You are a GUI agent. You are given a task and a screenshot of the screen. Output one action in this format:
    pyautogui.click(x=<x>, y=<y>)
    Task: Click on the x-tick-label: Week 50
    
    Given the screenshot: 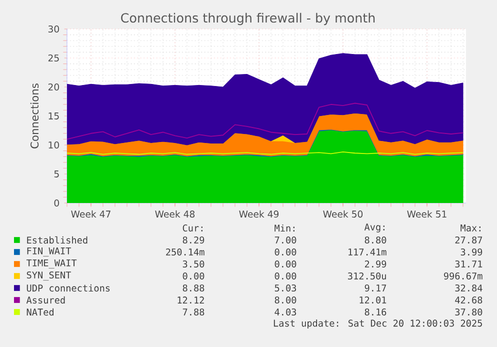 What is the action you would take?
    pyautogui.click(x=343, y=214)
    